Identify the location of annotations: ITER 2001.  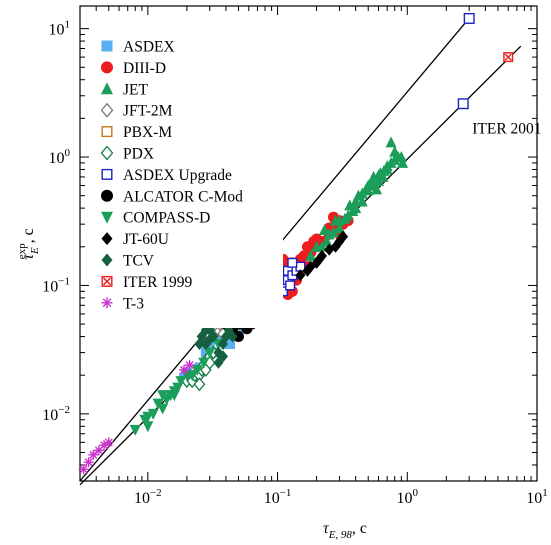
(506, 129).